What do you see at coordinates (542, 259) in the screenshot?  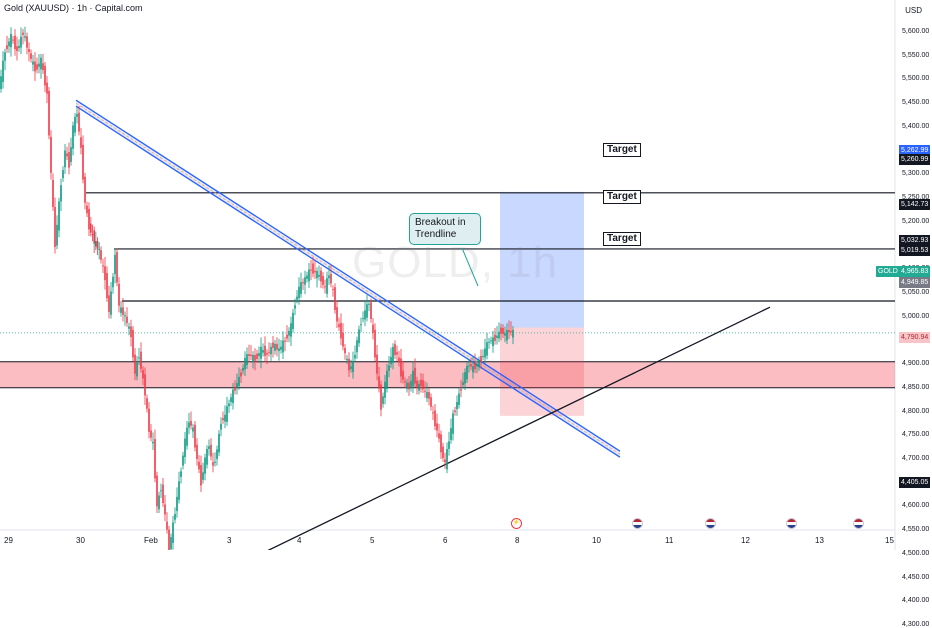 I see `position-profit-zone` at bounding box center [542, 259].